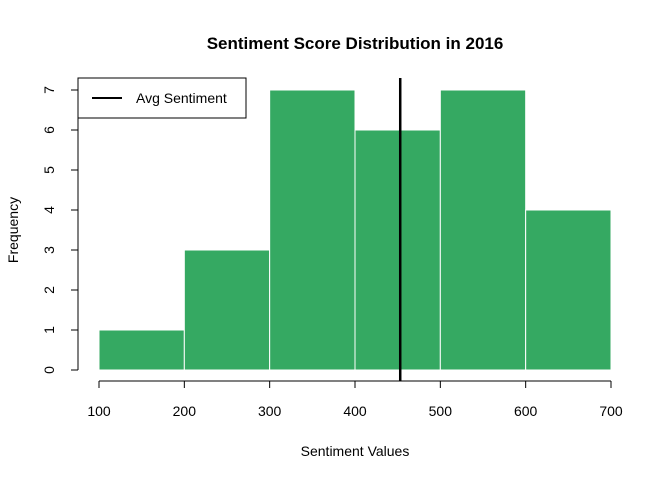  I want to click on chart-title: Sentiment Score Distribution in 2016, so click(355, 43).